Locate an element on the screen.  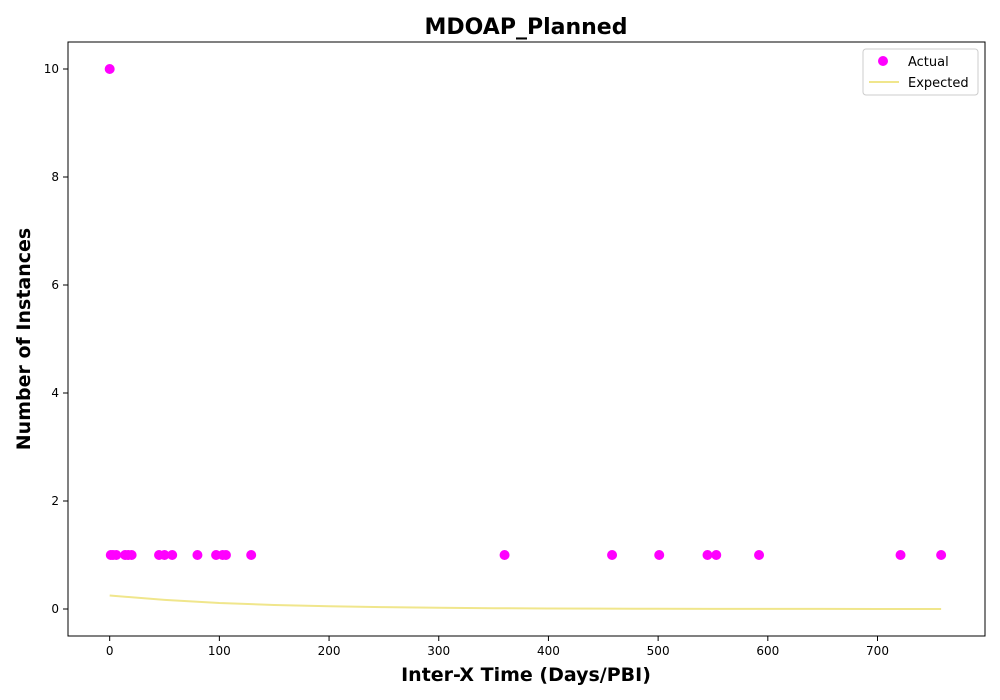
legend-actual-marker is located at coordinates (883, 61).